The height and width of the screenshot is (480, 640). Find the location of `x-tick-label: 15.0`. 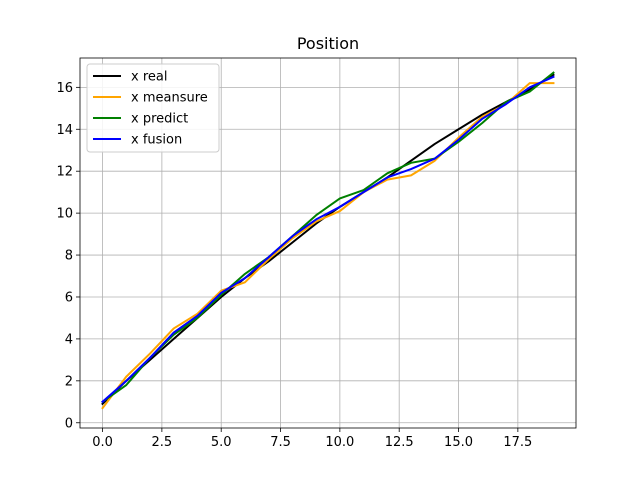

x-tick-label: 15.0 is located at coordinates (458, 442).